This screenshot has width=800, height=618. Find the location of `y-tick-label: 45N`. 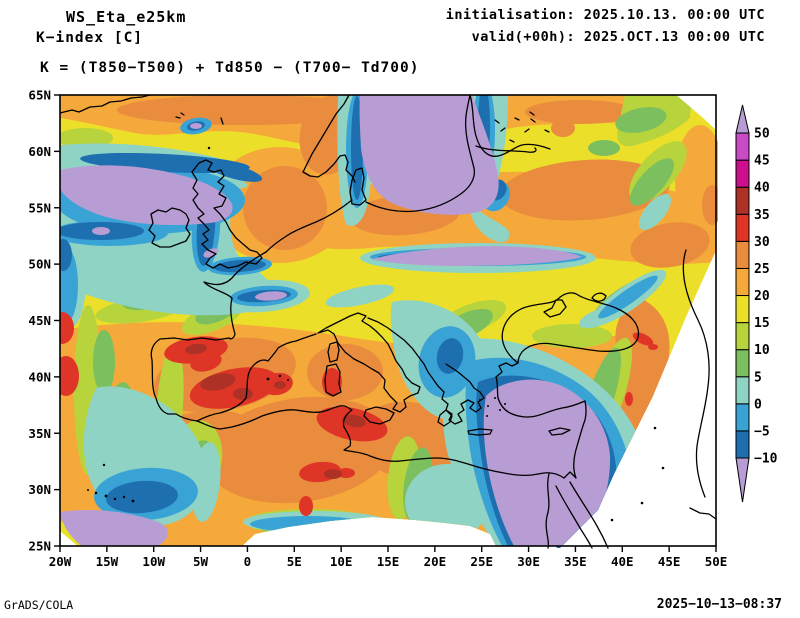

y-tick-label: 45N is located at coordinates (39, 320).